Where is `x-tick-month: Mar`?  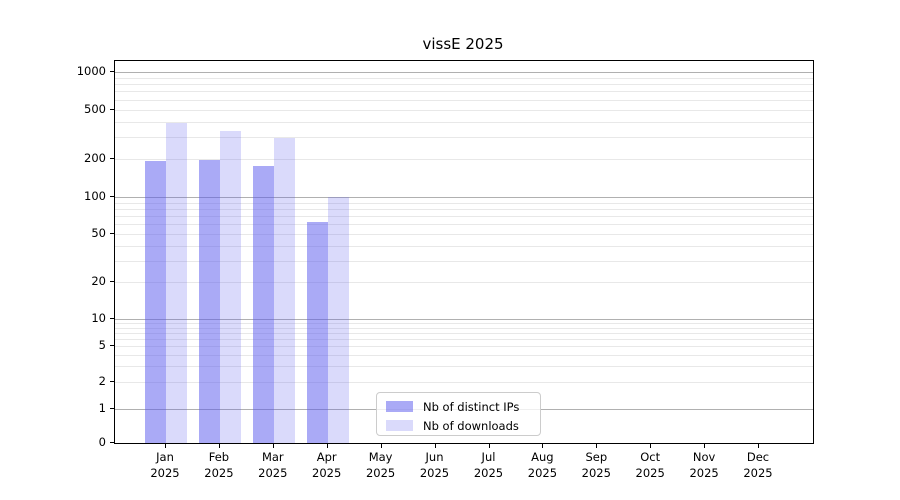 x-tick-month: Mar is located at coordinates (272, 457).